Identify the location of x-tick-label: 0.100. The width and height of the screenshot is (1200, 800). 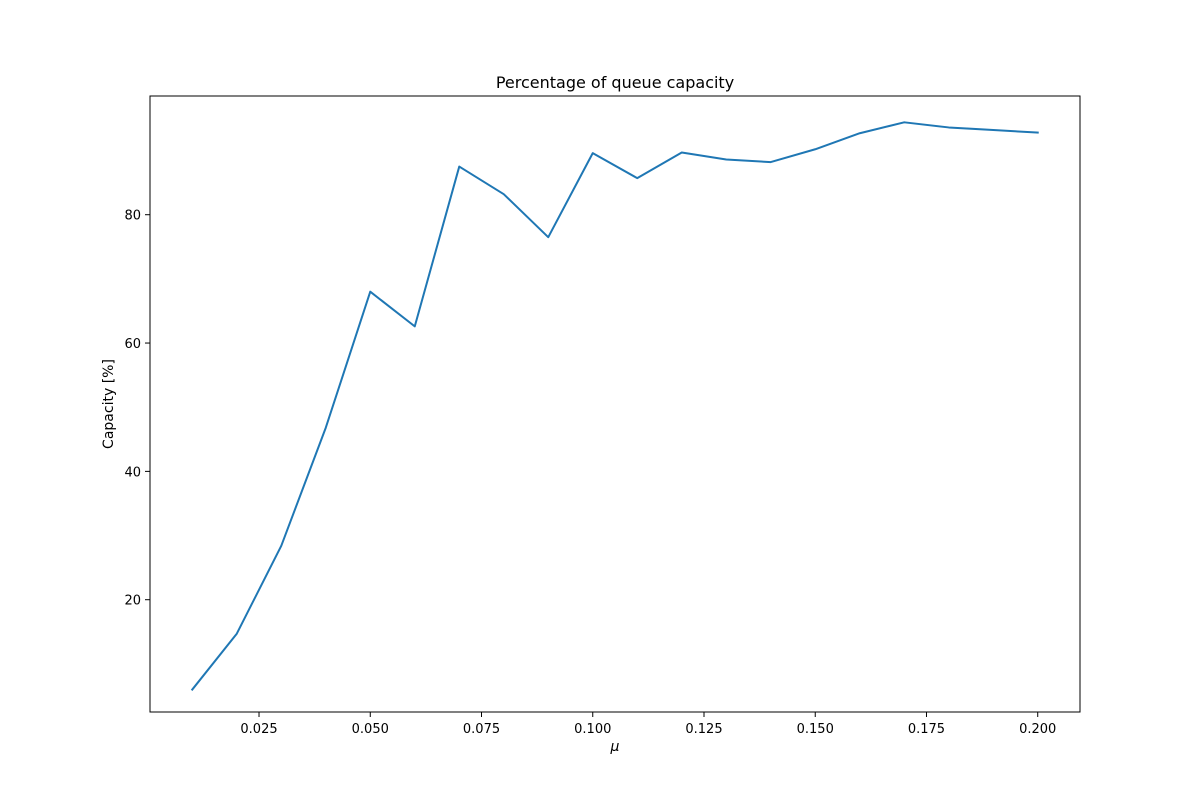
(592, 729).